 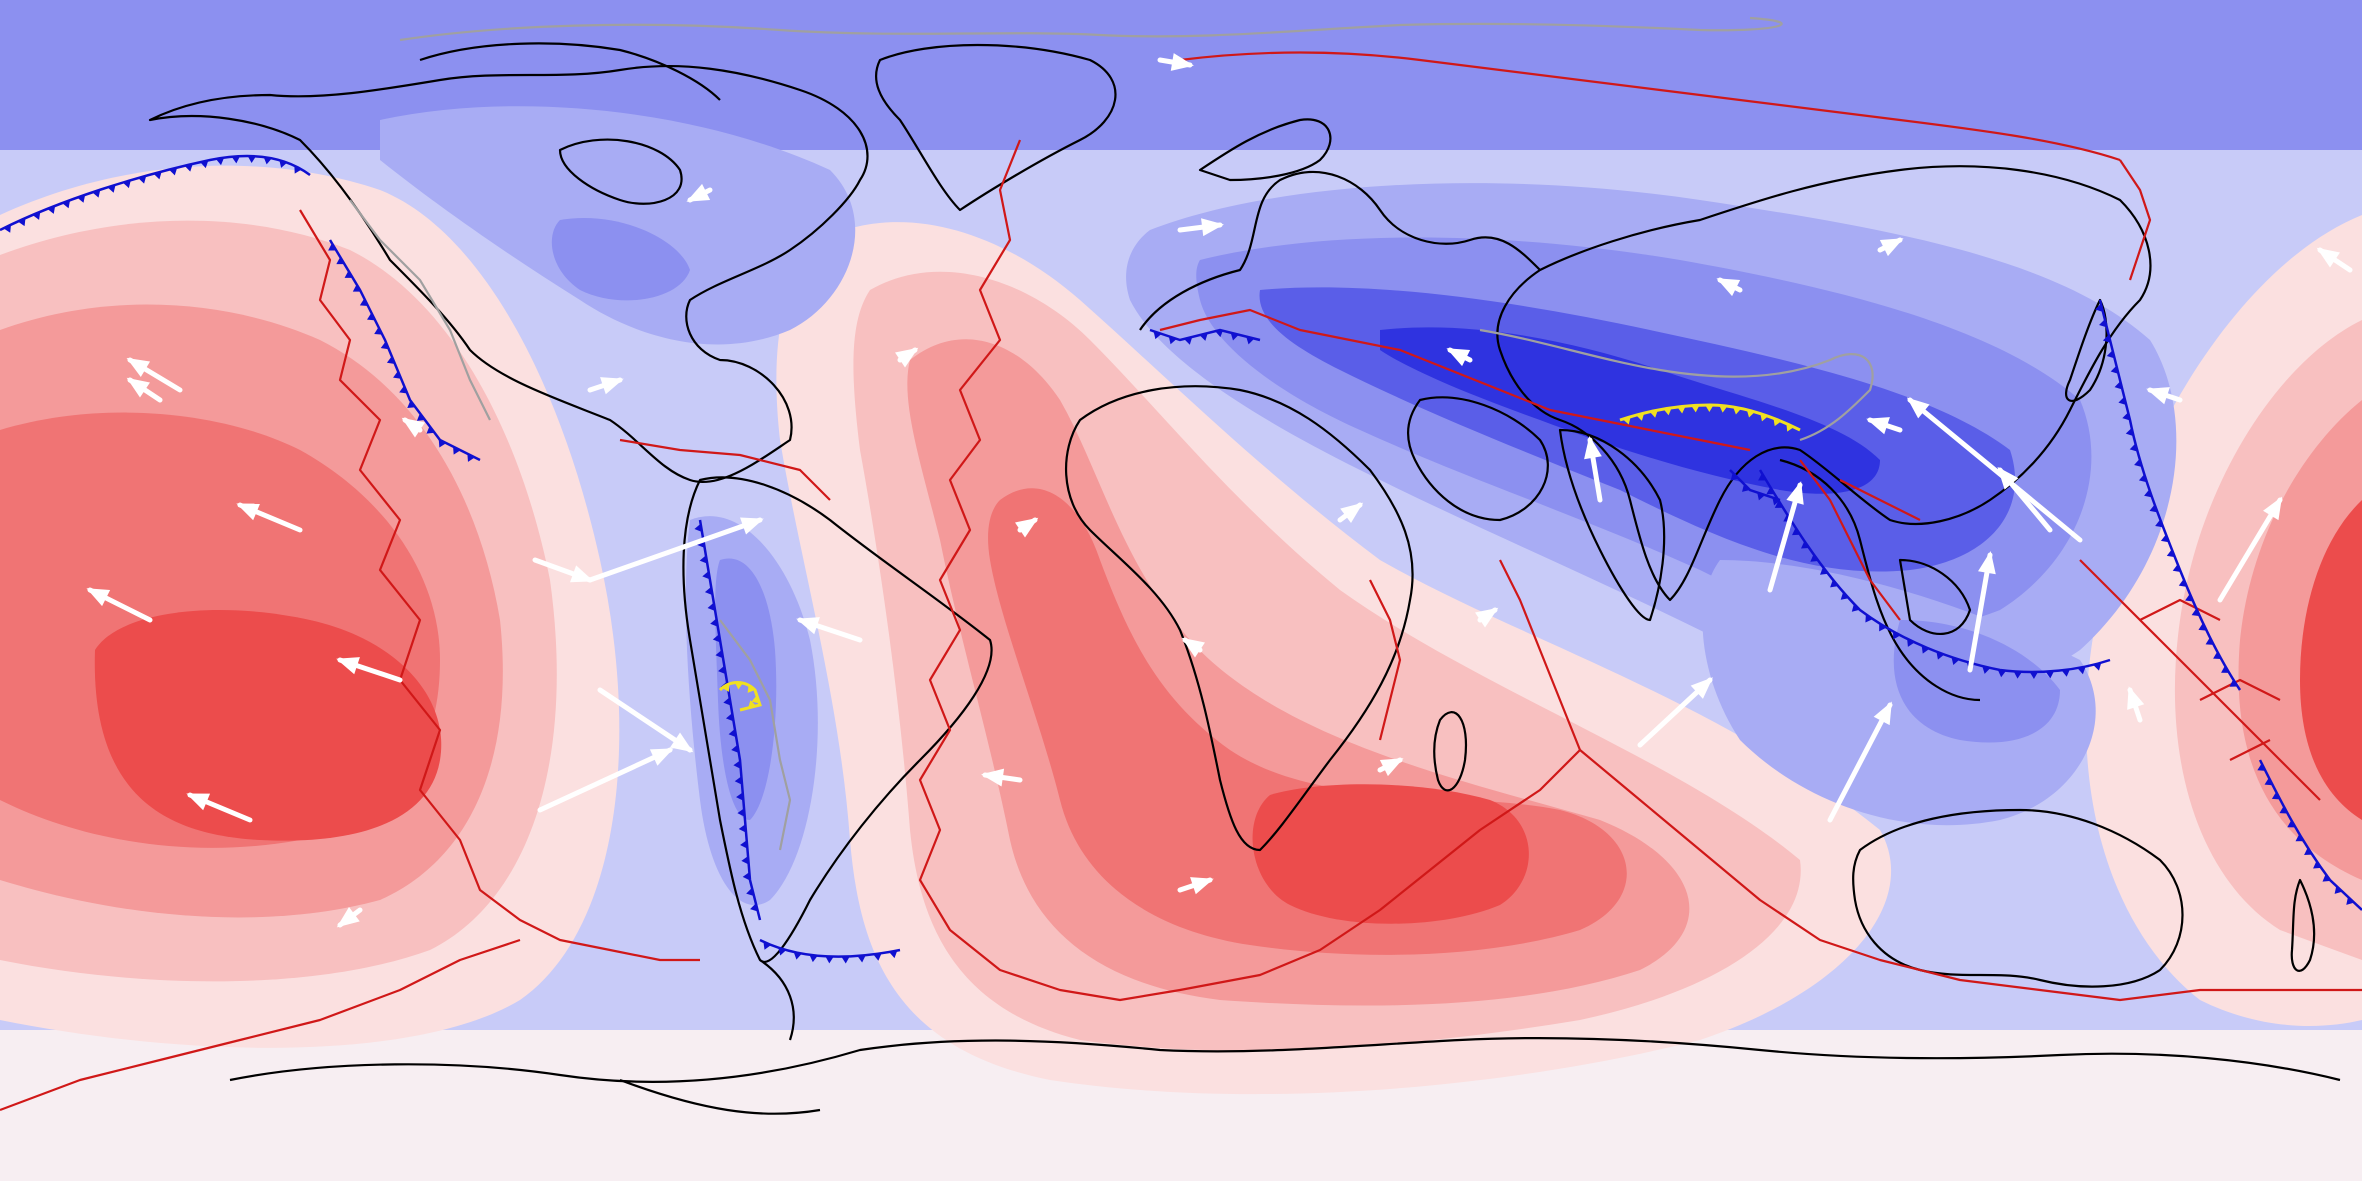 What do you see at coordinates (1650, 106) in the screenshot?
I see `boundary-northern-atlantic` at bounding box center [1650, 106].